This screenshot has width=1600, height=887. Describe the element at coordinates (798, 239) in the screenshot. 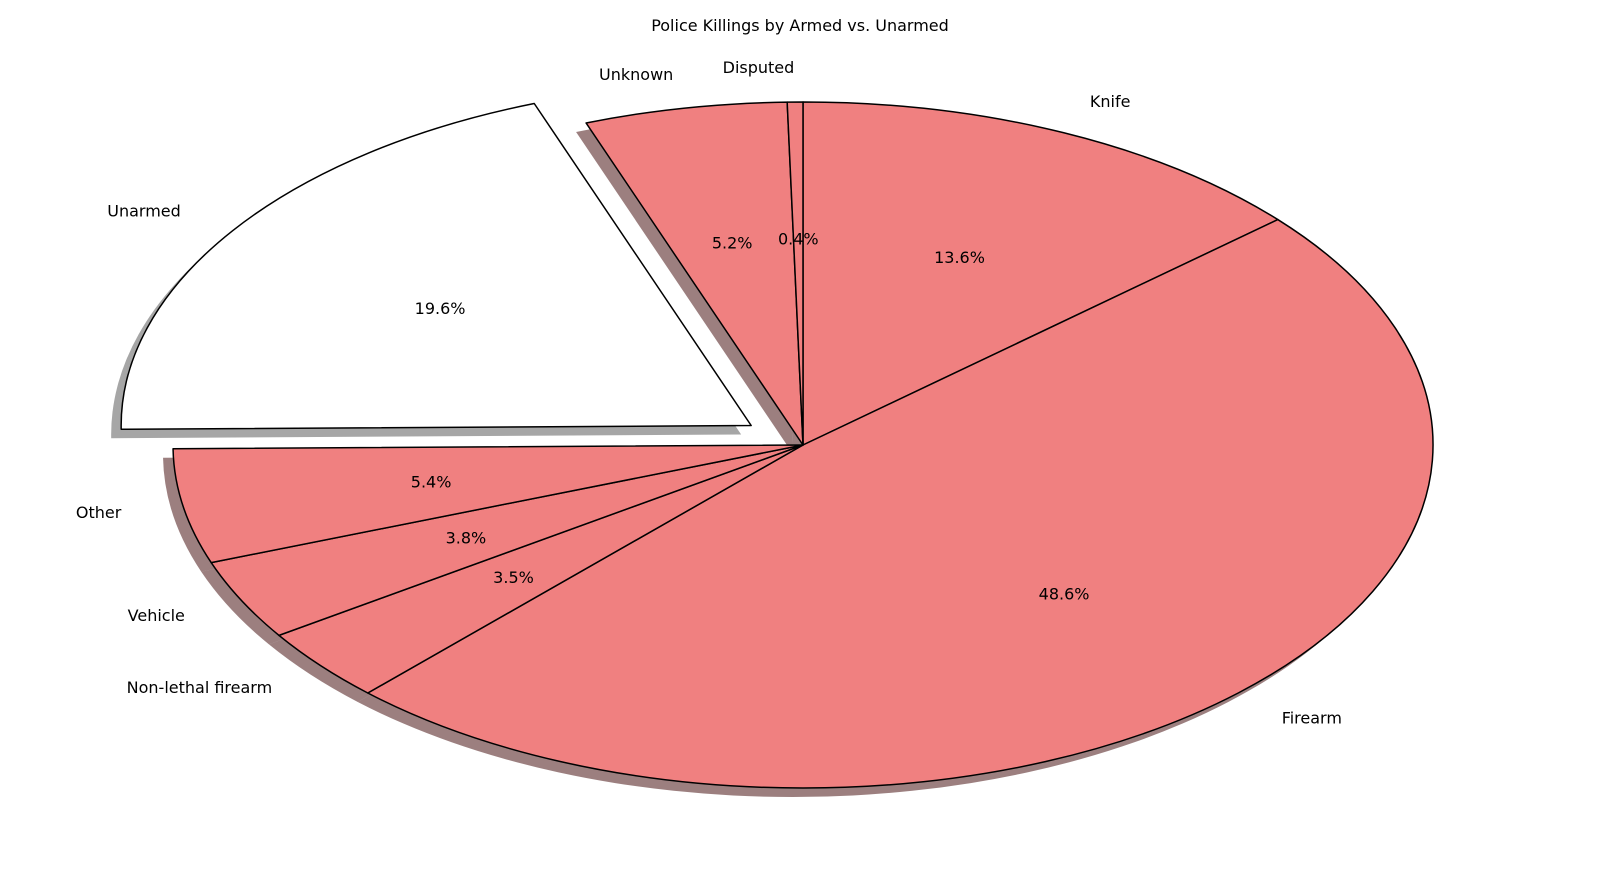

I see `slice-percent-disputed: 0.4%` at that location.